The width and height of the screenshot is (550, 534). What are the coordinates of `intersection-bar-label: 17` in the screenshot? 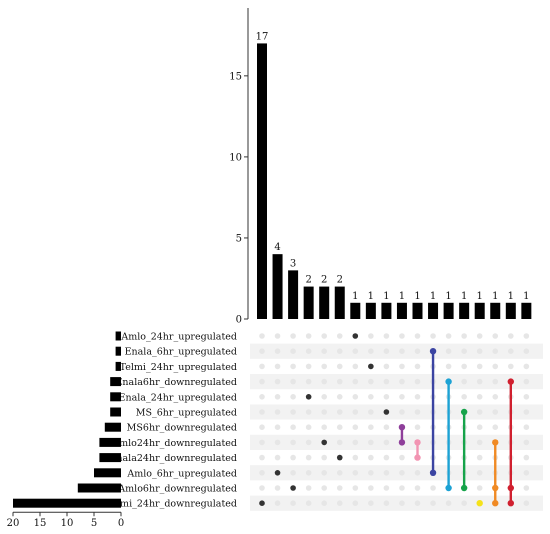 It's located at (262, 36).